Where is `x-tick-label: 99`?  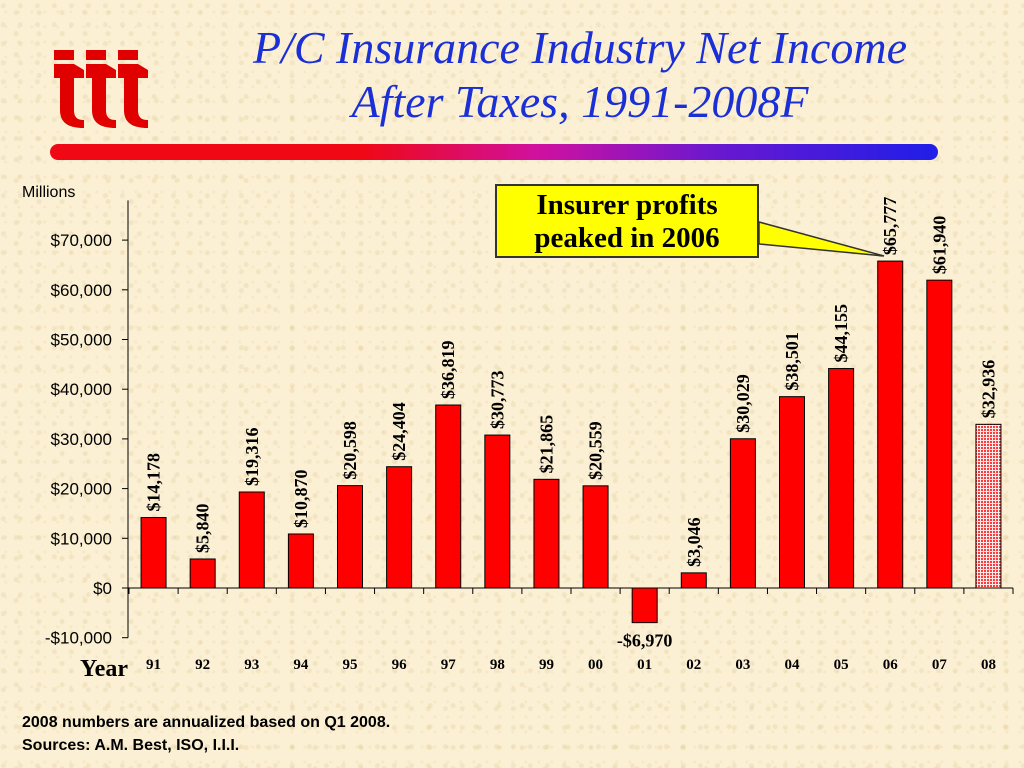
x-tick-label: 99 is located at coordinates (546, 665).